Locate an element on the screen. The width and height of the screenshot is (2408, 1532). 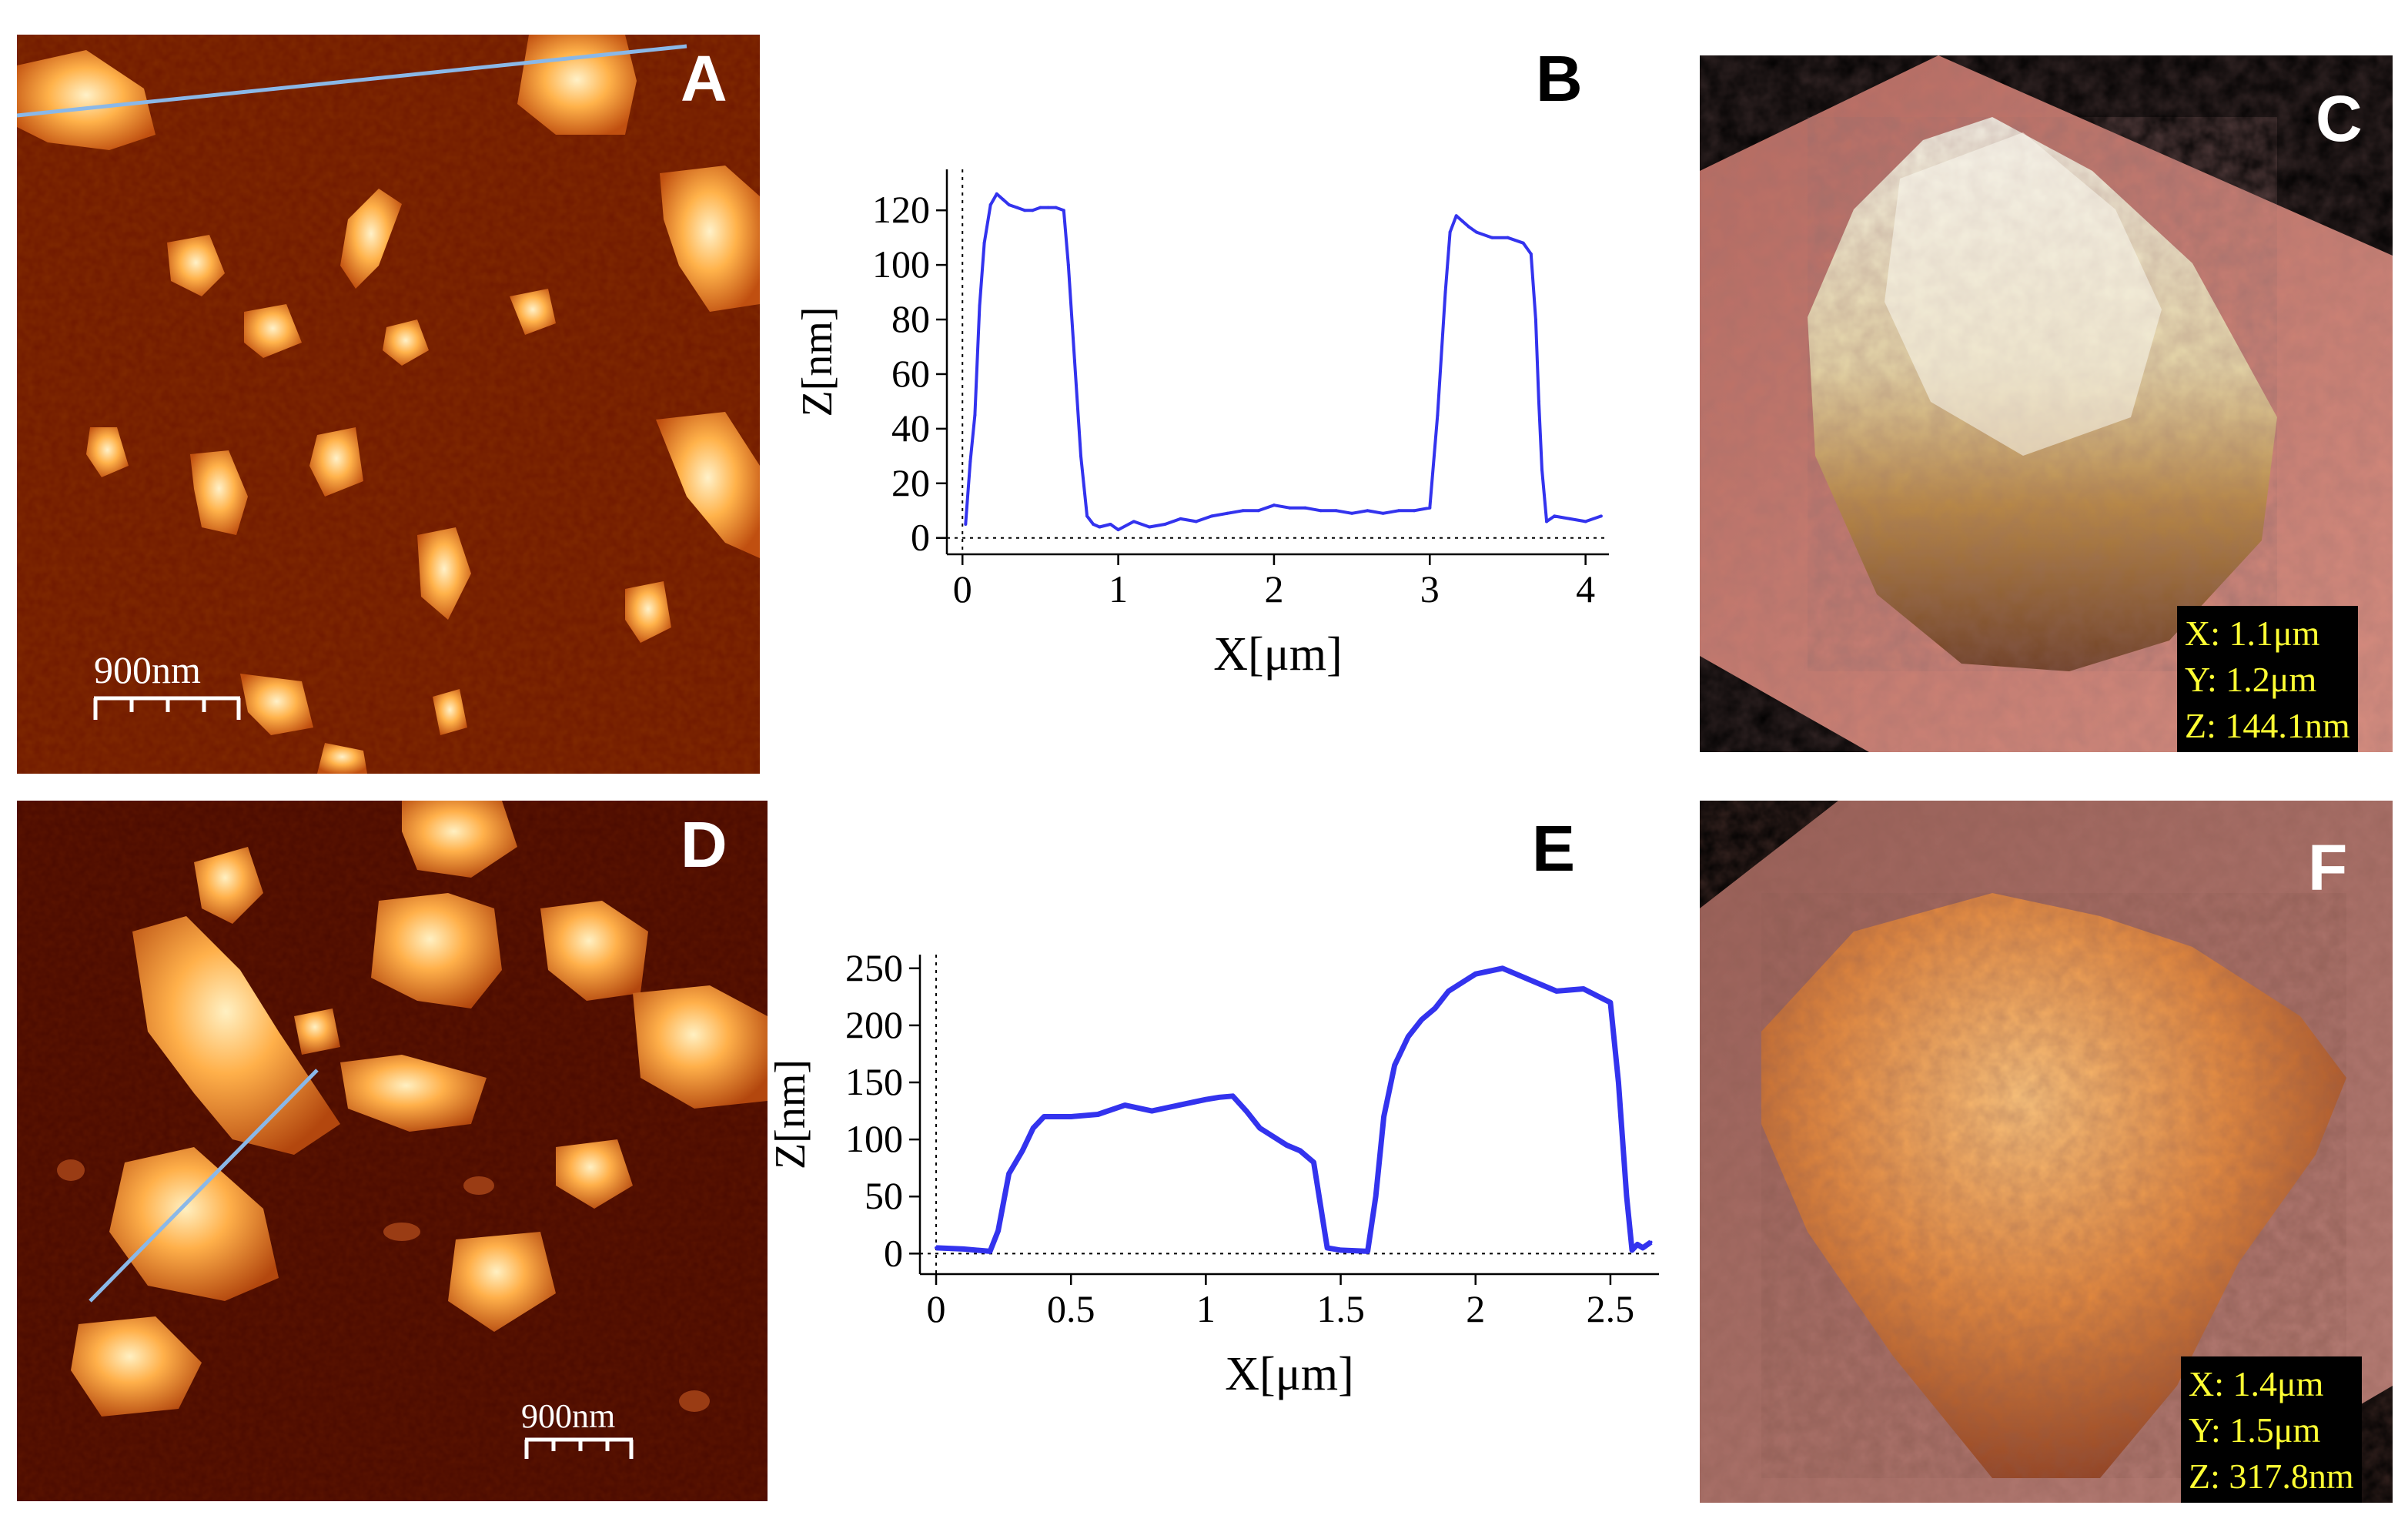
y-tick-label: 200 is located at coordinates (874, 1024).